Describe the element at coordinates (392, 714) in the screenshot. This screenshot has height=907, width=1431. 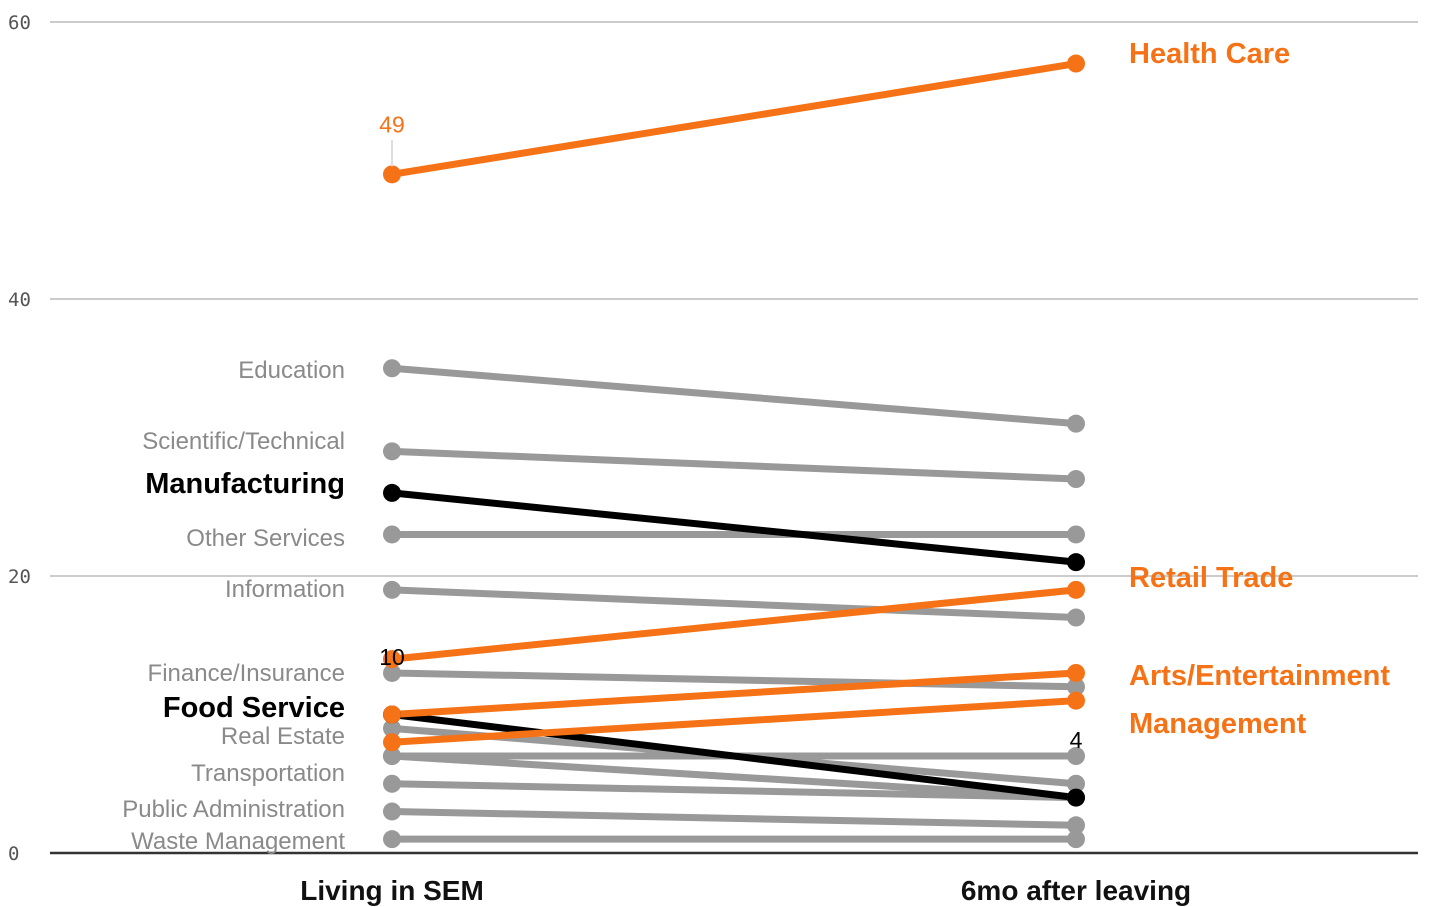
I see `data-point-arts-entertainment-living` at that location.